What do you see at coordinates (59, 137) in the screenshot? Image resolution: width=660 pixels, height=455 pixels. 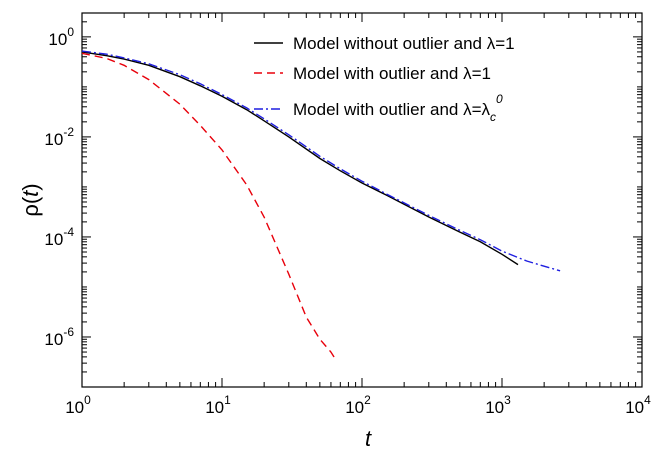 I see `y-tick-label: 10⁻²` at bounding box center [59, 137].